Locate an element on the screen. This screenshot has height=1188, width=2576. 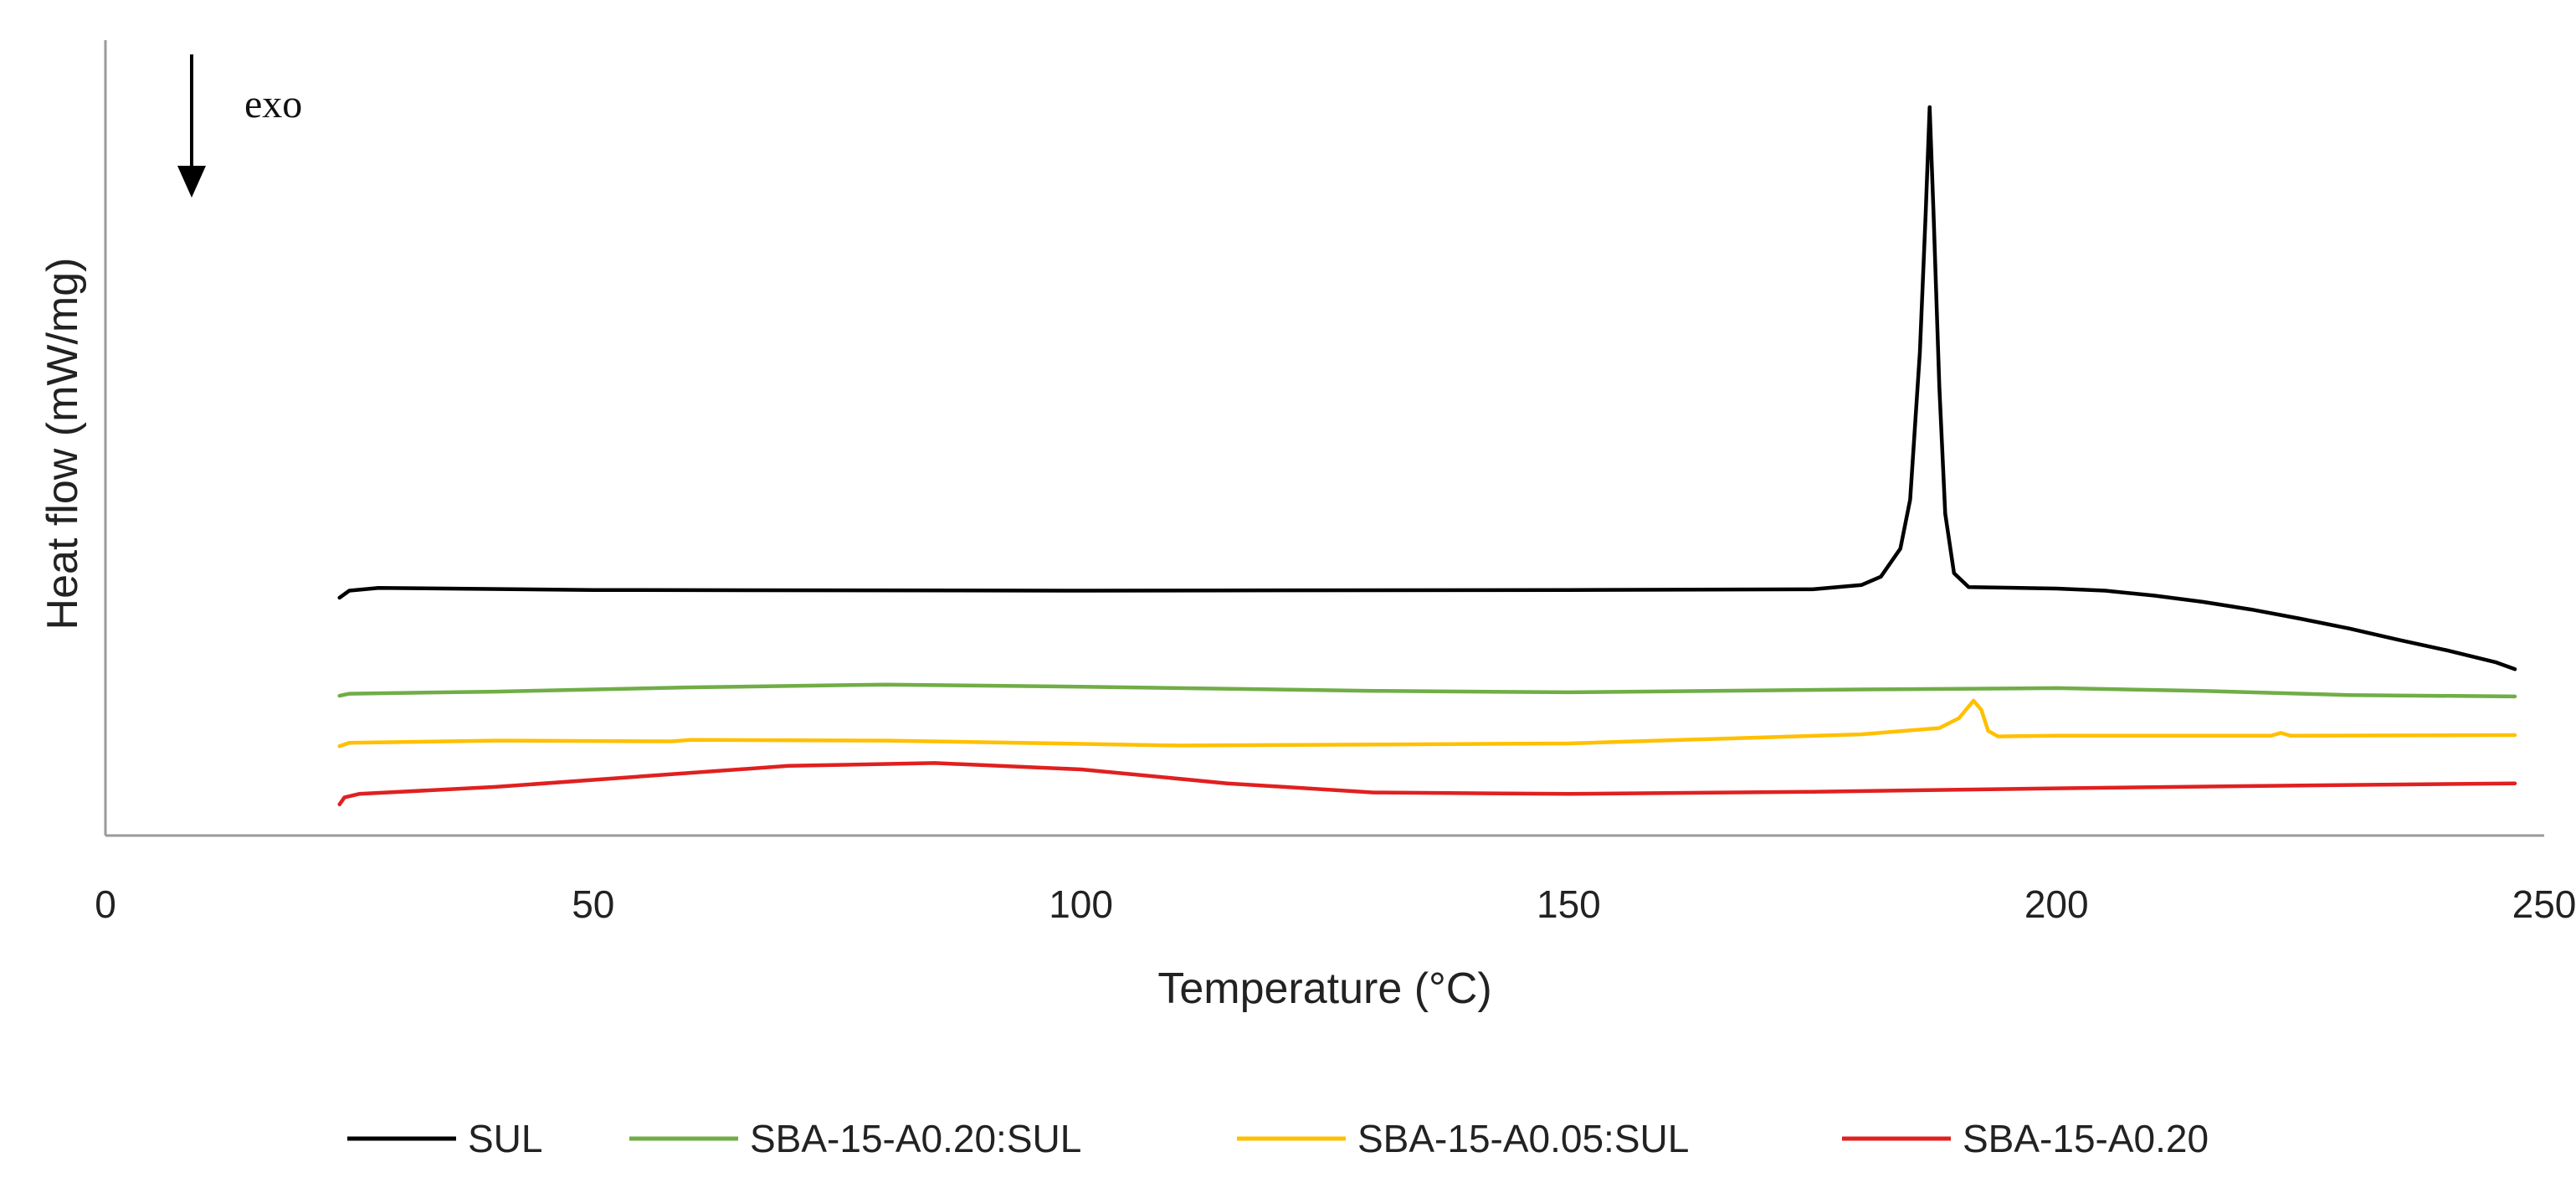
x-axis-title: Temperature (°C) is located at coordinates (1324, 988).